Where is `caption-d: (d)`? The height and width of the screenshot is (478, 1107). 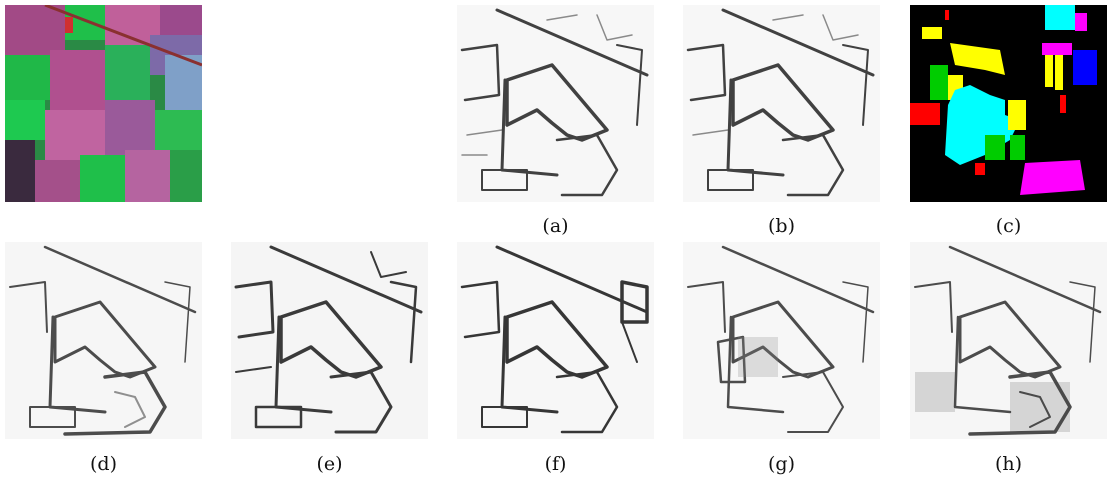
caption-d: (d) is located at coordinates (103, 464).